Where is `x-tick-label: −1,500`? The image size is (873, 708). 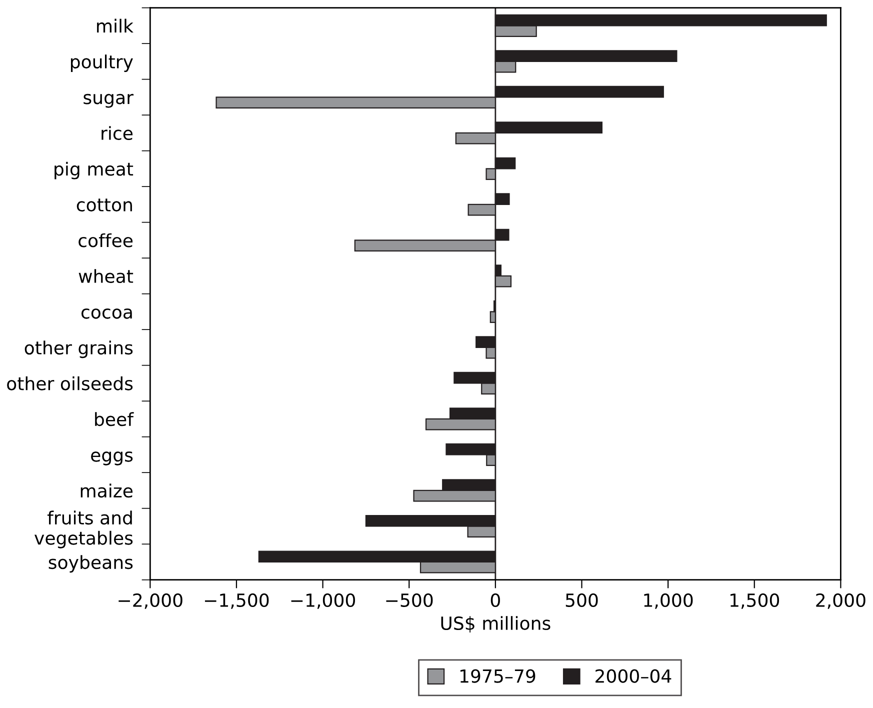
x-tick-label: −1,500 is located at coordinates (236, 601).